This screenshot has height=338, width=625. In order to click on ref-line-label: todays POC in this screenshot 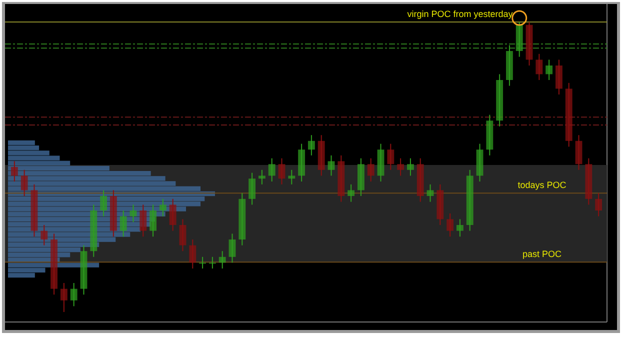, I will do `click(542, 185)`.